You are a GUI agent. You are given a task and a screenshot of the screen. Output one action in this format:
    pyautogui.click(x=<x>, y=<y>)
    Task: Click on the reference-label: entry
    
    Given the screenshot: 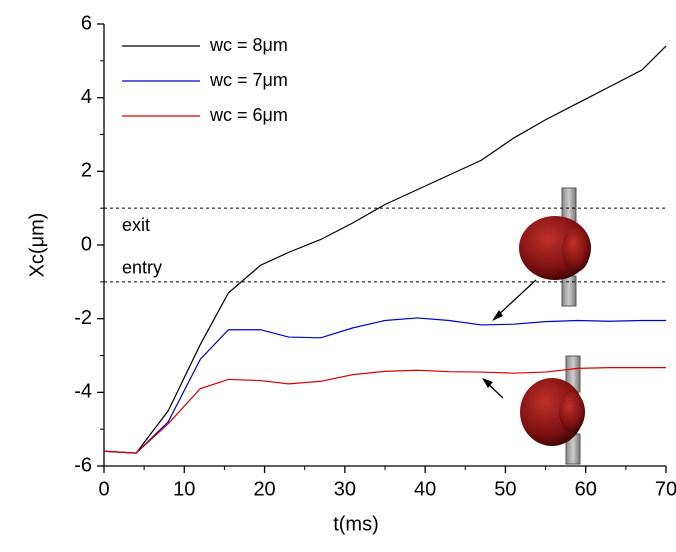 What is the action you would take?
    pyautogui.click(x=142, y=268)
    